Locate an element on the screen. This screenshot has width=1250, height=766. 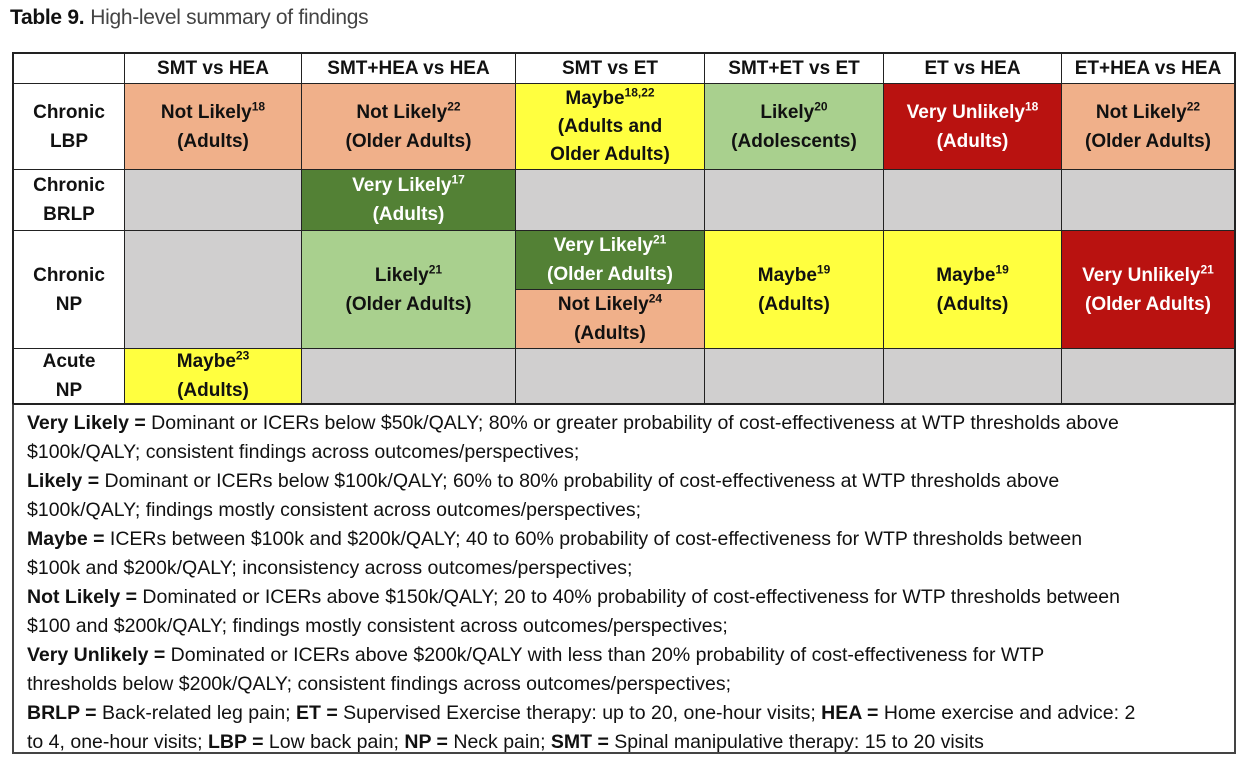
rating: Very Unlikely18 is located at coordinates (972, 111).